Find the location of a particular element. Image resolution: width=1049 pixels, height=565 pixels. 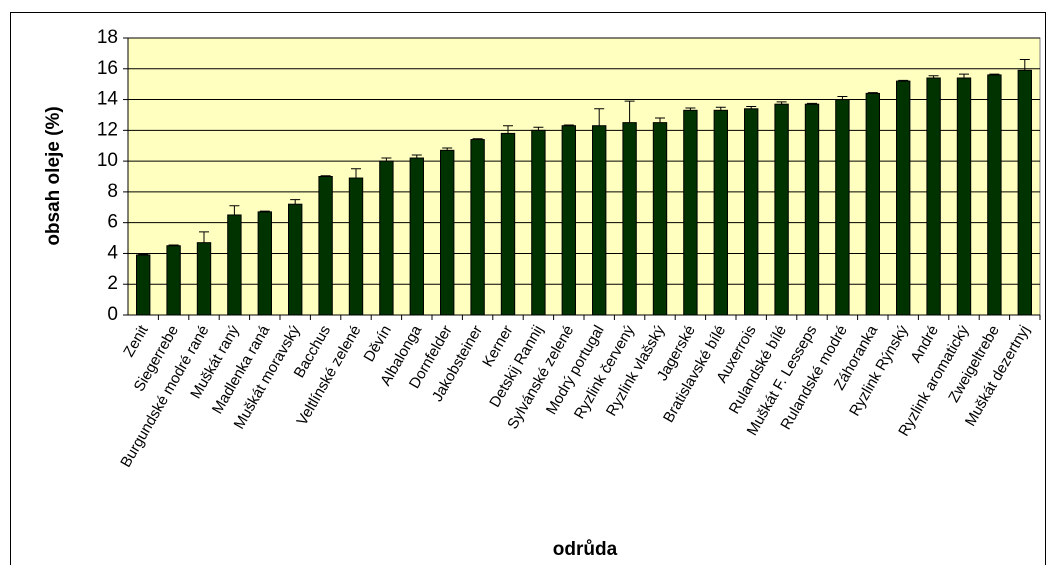

y-tick-label: 0 is located at coordinates (112, 314).